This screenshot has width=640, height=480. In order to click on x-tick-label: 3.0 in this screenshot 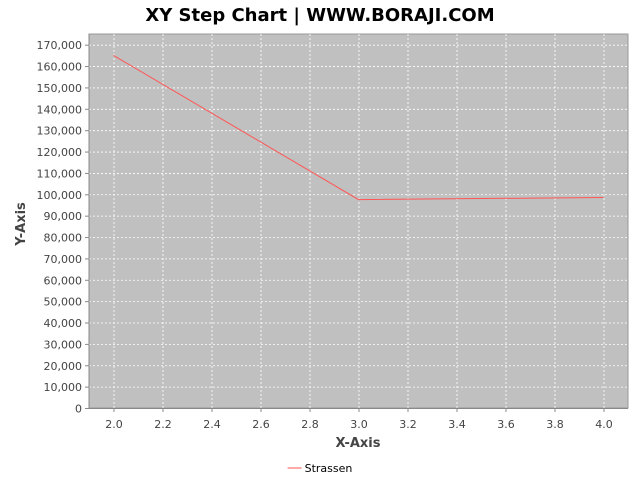, I will do `click(359, 424)`.